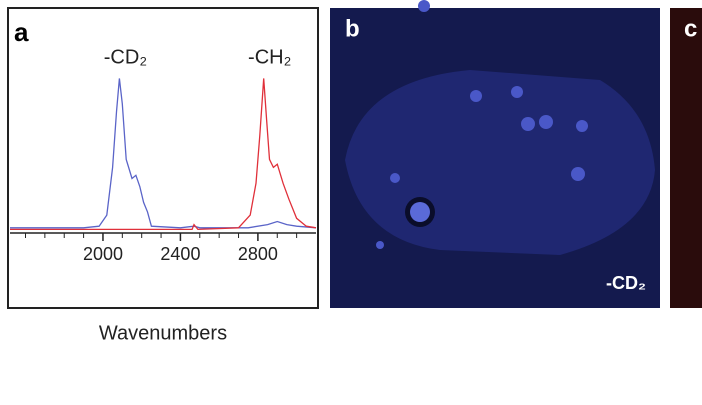  I want to click on x-axis-label: Wavenumbers, so click(163, 333).